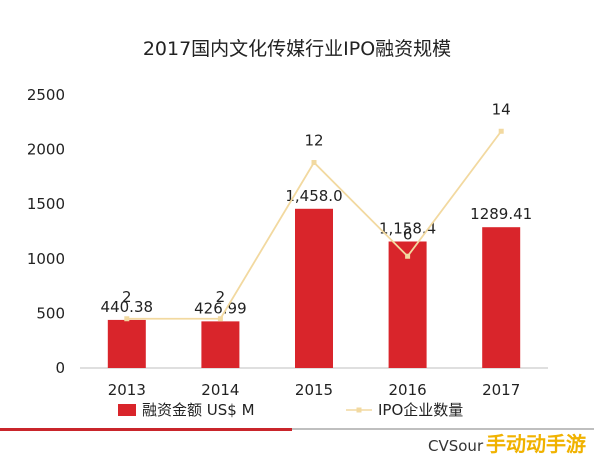 Image resolution: width=594 pixels, height=462 pixels. I want to click on x-axis: 2013 2014 2015 2016 2017, so click(314, 383).